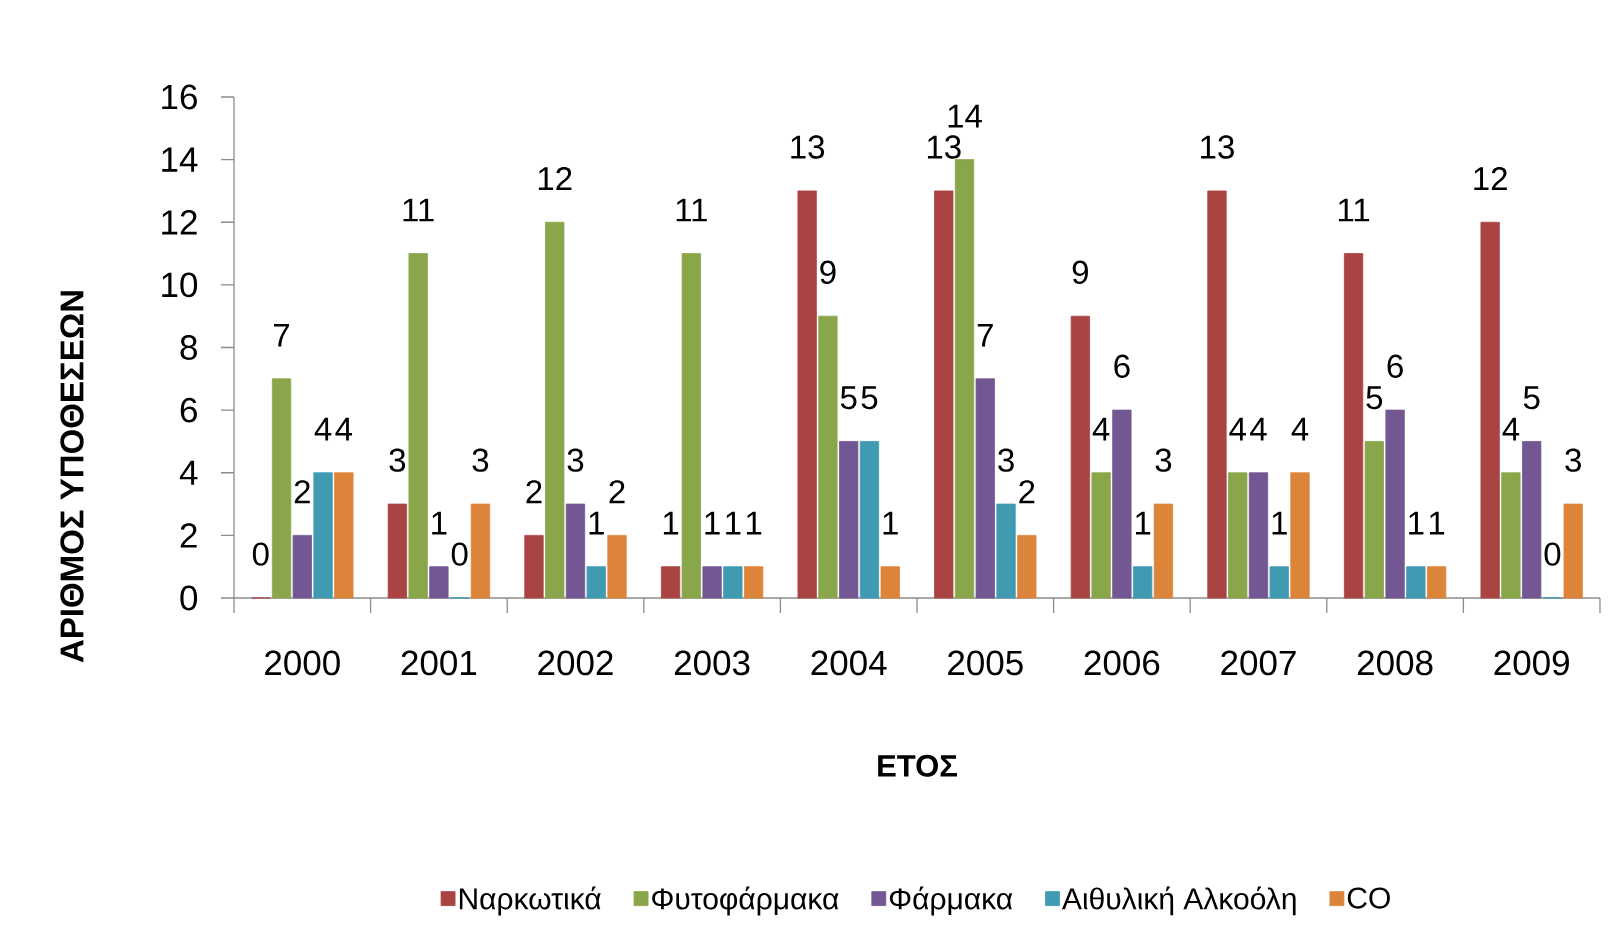 Image resolution: width=1614 pixels, height=946 pixels. Describe the element at coordinates (1395, 663) in the screenshot. I see `x-tick-label: 2008` at that location.